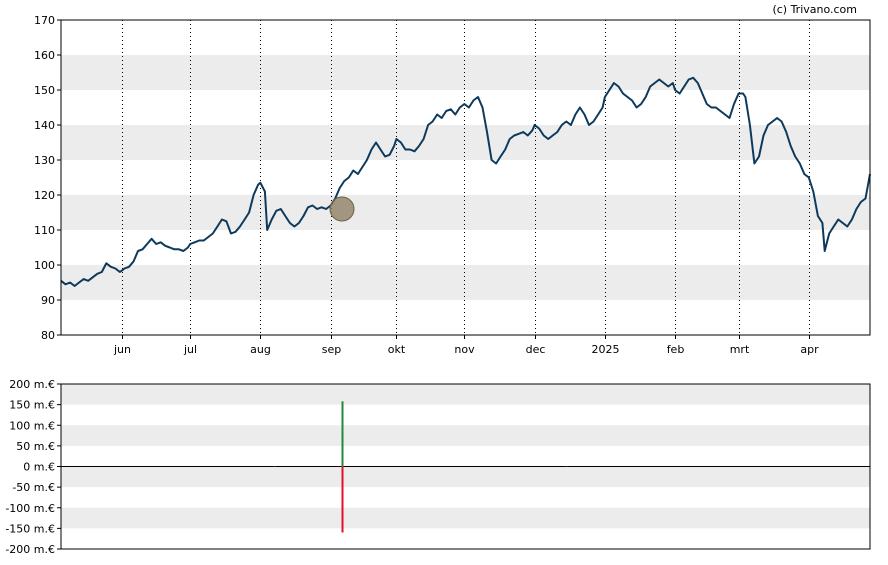 The height and width of the screenshot is (565, 888). What do you see at coordinates (35, 446) in the screenshot?
I see `volume-y-tick-label: 50 m.€` at bounding box center [35, 446].